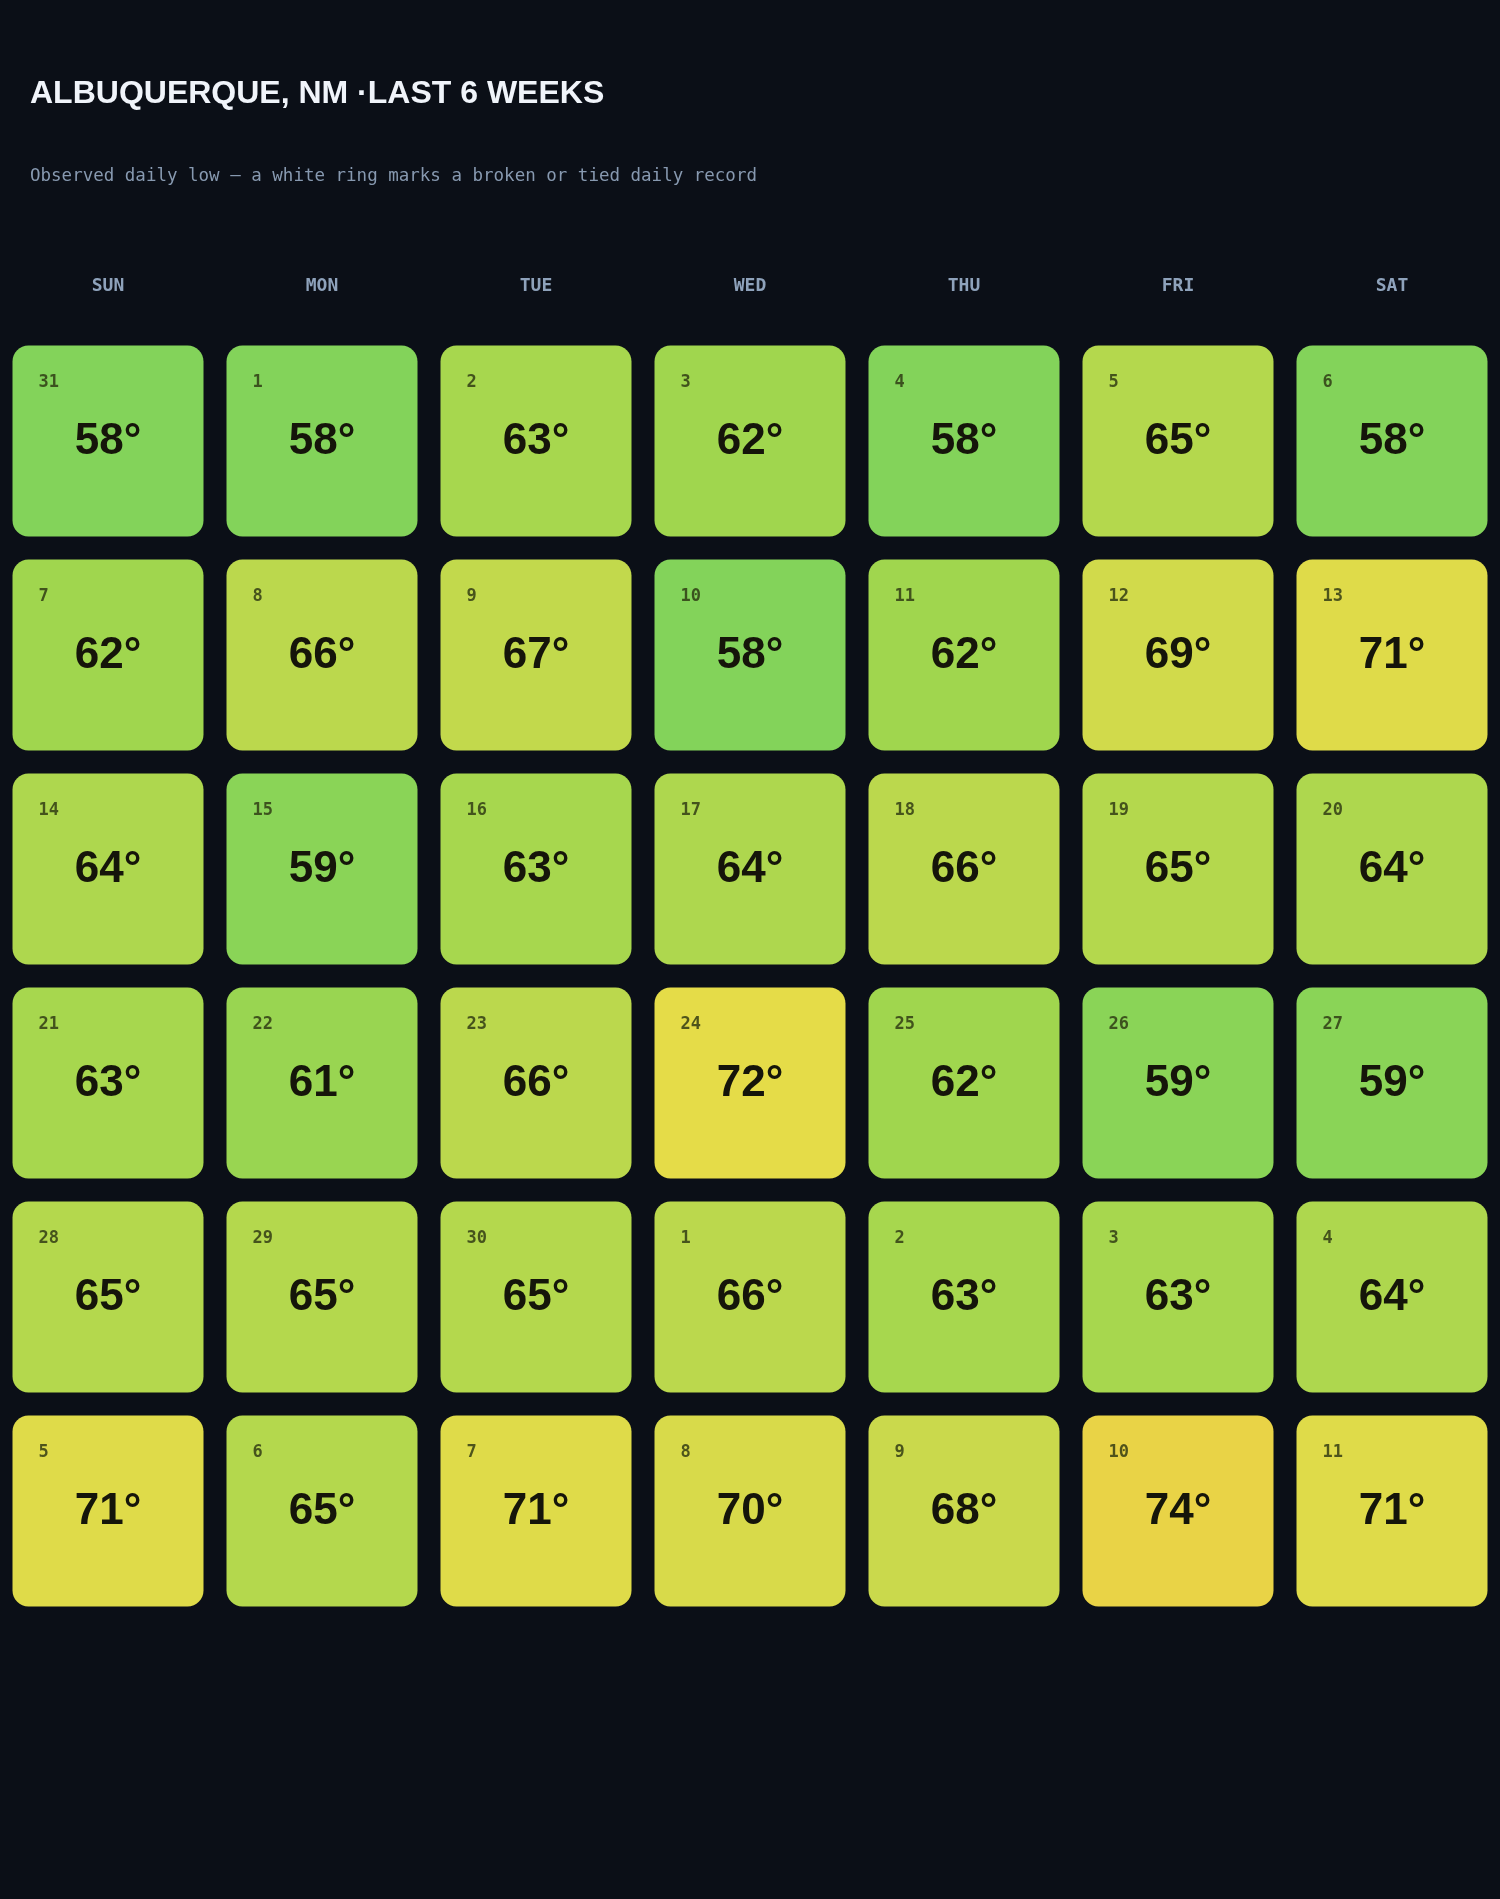  What do you see at coordinates (1118, 594) in the screenshot?
I see `annotation: 12` at bounding box center [1118, 594].